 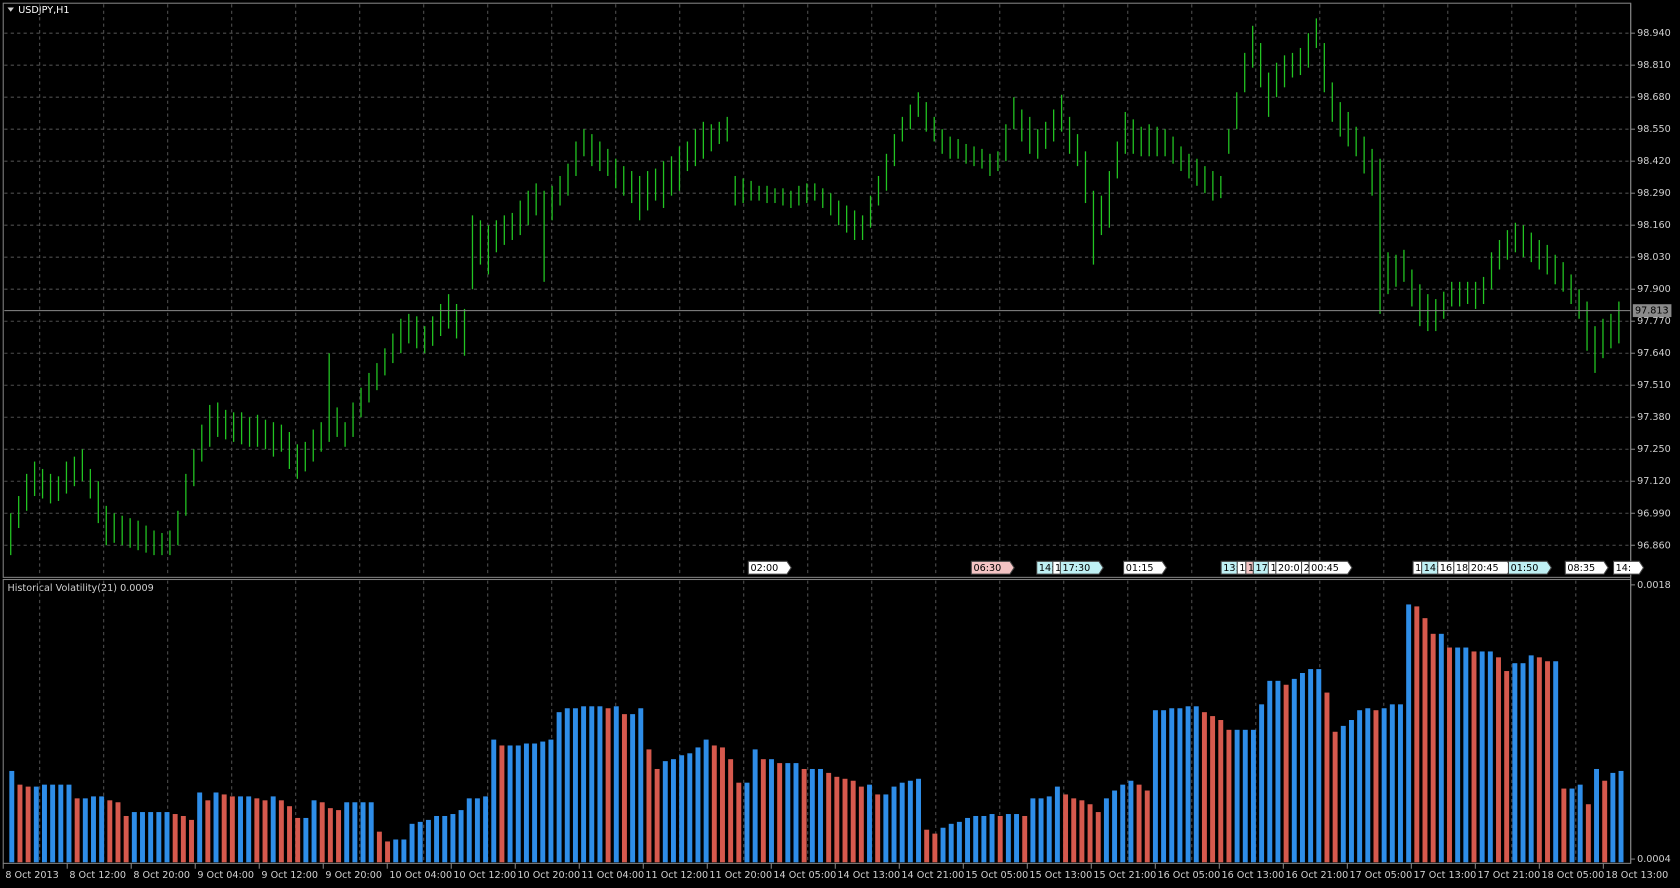 I want to click on event-label: 20:0, so click(x=1289, y=568).